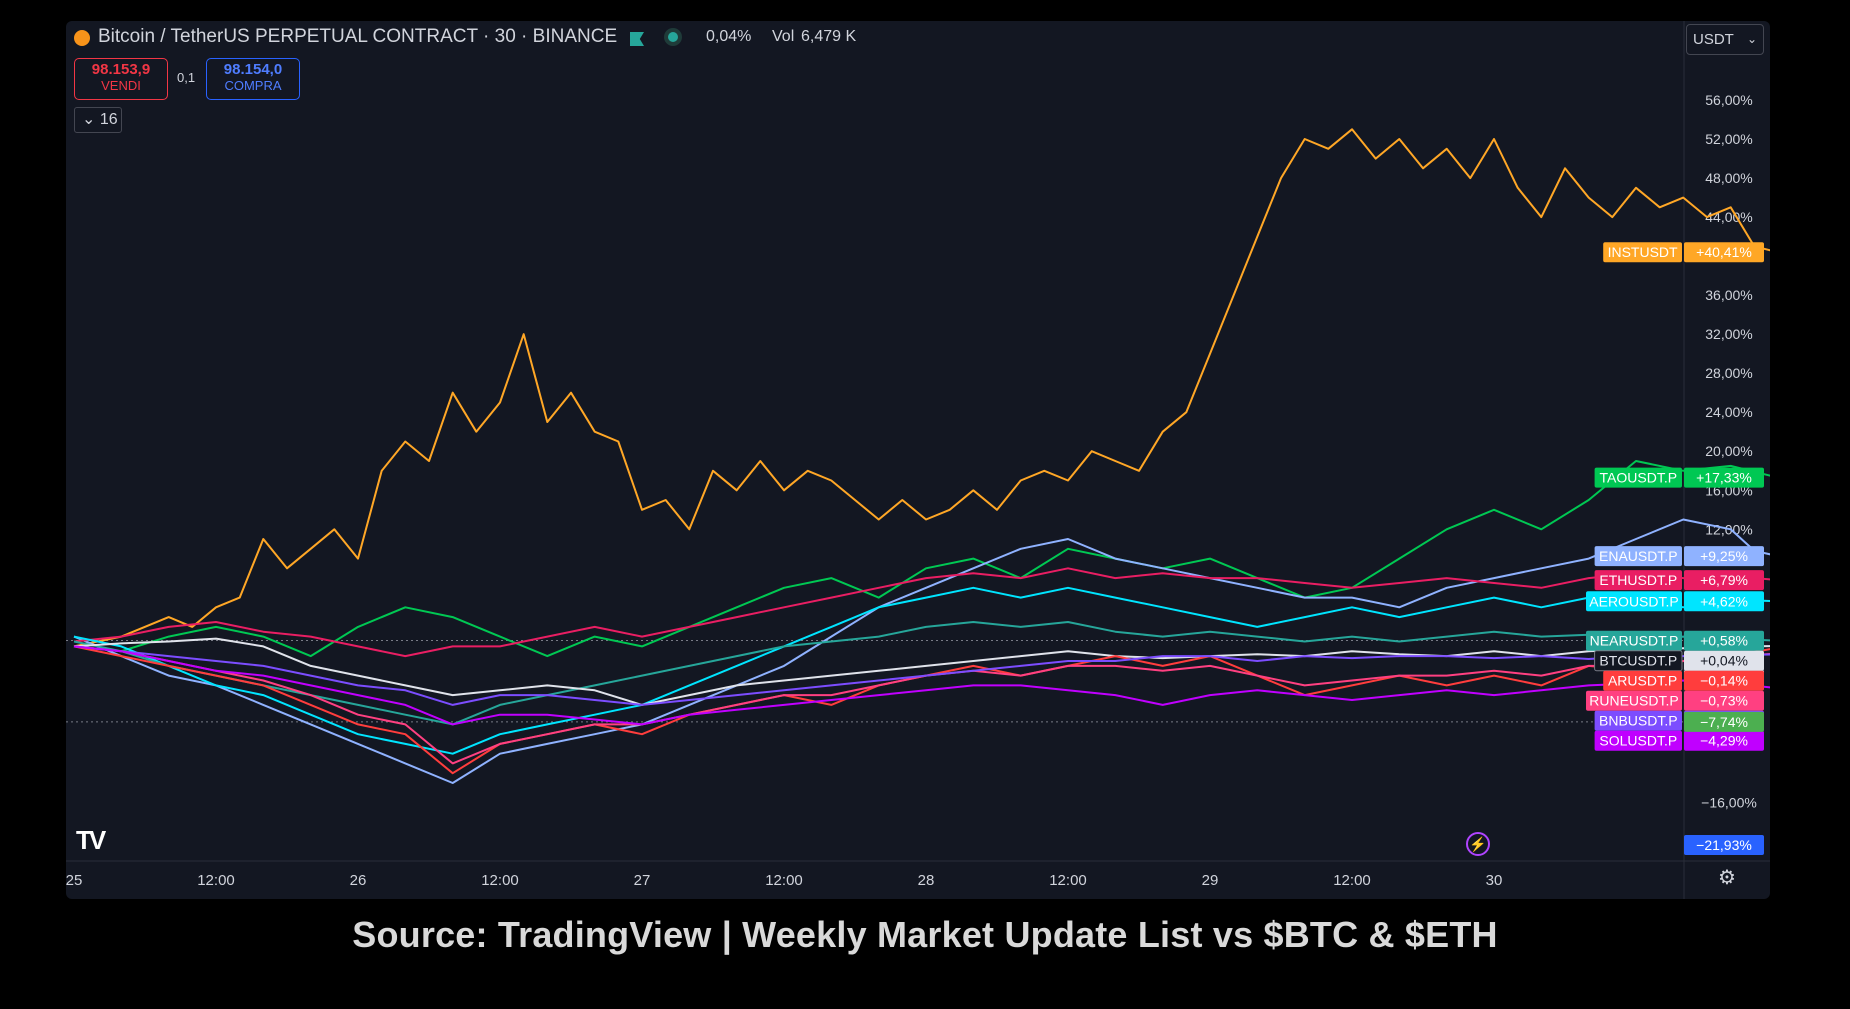 The width and height of the screenshot is (1850, 1009). I want to click on spread-value: 0,1, so click(186, 77).